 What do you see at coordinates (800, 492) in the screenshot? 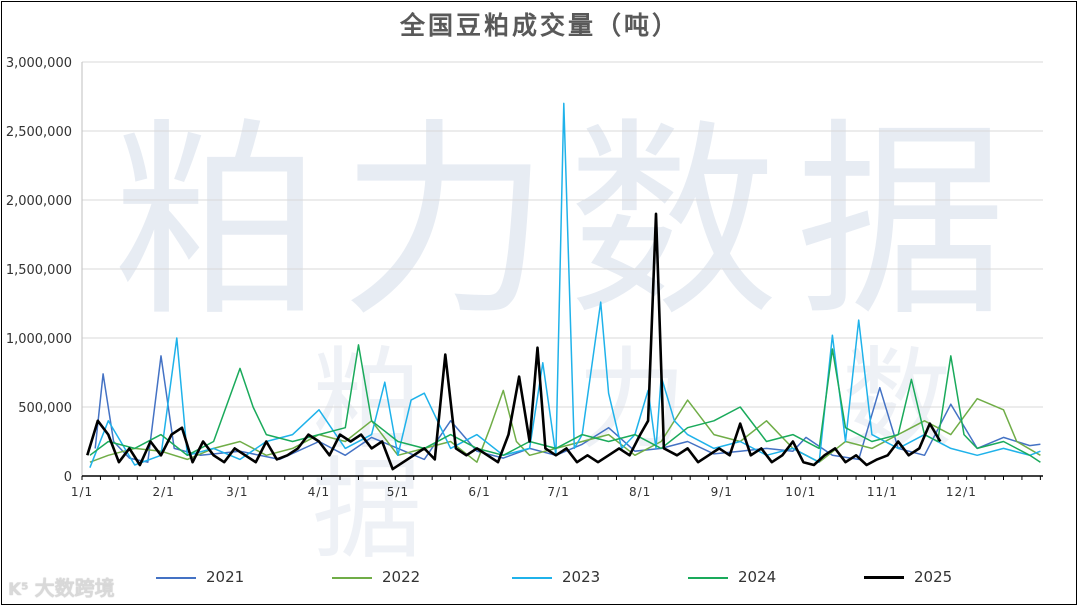
I see `x-tick-label: 10/1` at bounding box center [800, 492].